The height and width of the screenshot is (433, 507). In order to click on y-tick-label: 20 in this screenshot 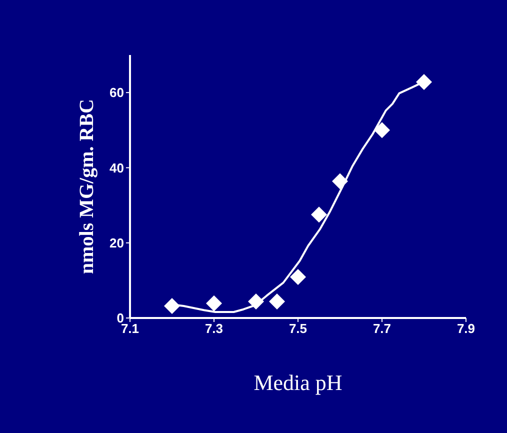, I will do `click(117, 242)`.